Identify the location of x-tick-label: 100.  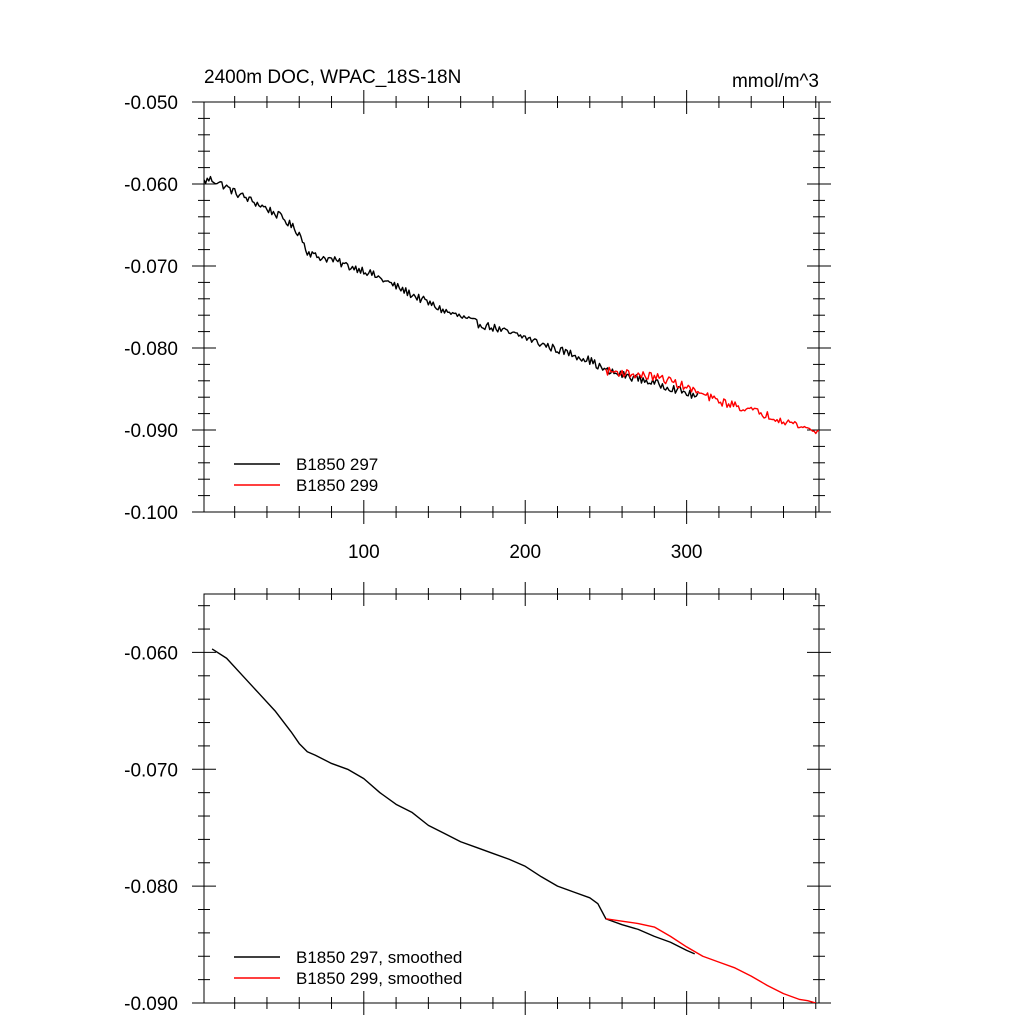
(364, 552).